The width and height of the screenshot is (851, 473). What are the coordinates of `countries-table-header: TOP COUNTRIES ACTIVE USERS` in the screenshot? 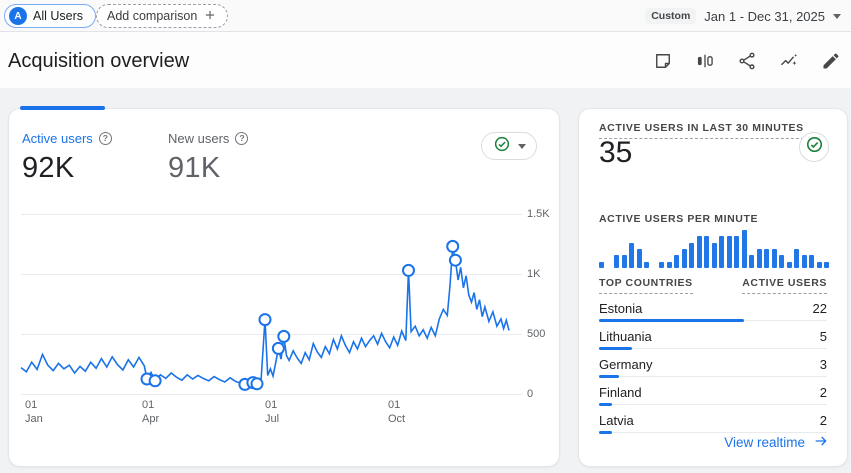 It's located at (713, 285).